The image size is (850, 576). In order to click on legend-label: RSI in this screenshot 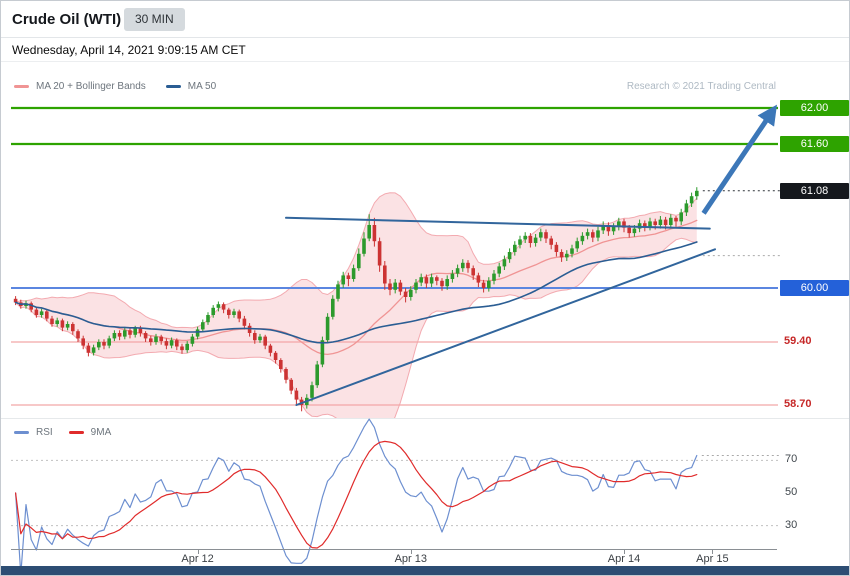, I will do `click(44, 432)`.